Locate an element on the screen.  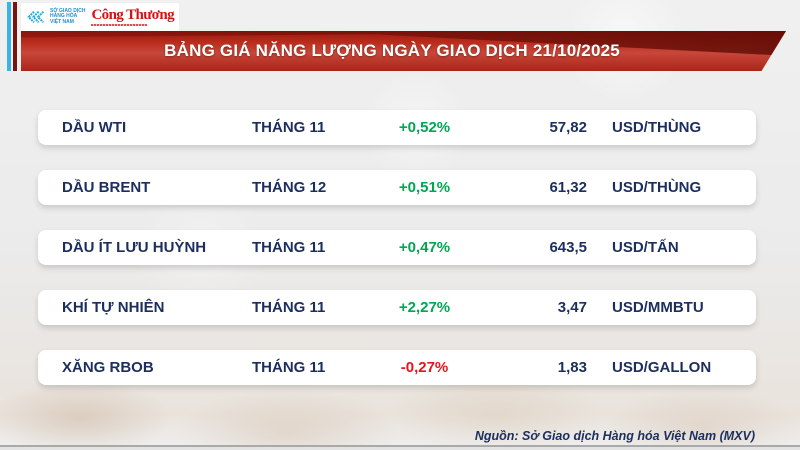
mxv-logo-text: SỞ GIAO DỊCH HÀNG HÓA VIỆT NAM is located at coordinates (68, 16).